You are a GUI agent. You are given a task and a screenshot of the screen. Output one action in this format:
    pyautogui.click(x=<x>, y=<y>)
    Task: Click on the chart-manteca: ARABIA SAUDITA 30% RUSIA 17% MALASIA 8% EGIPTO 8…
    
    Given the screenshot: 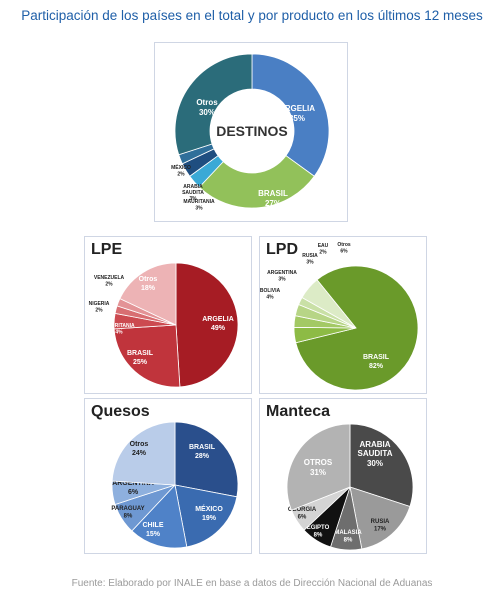 What is the action you would take?
    pyautogui.click(x=350, y=487)
    